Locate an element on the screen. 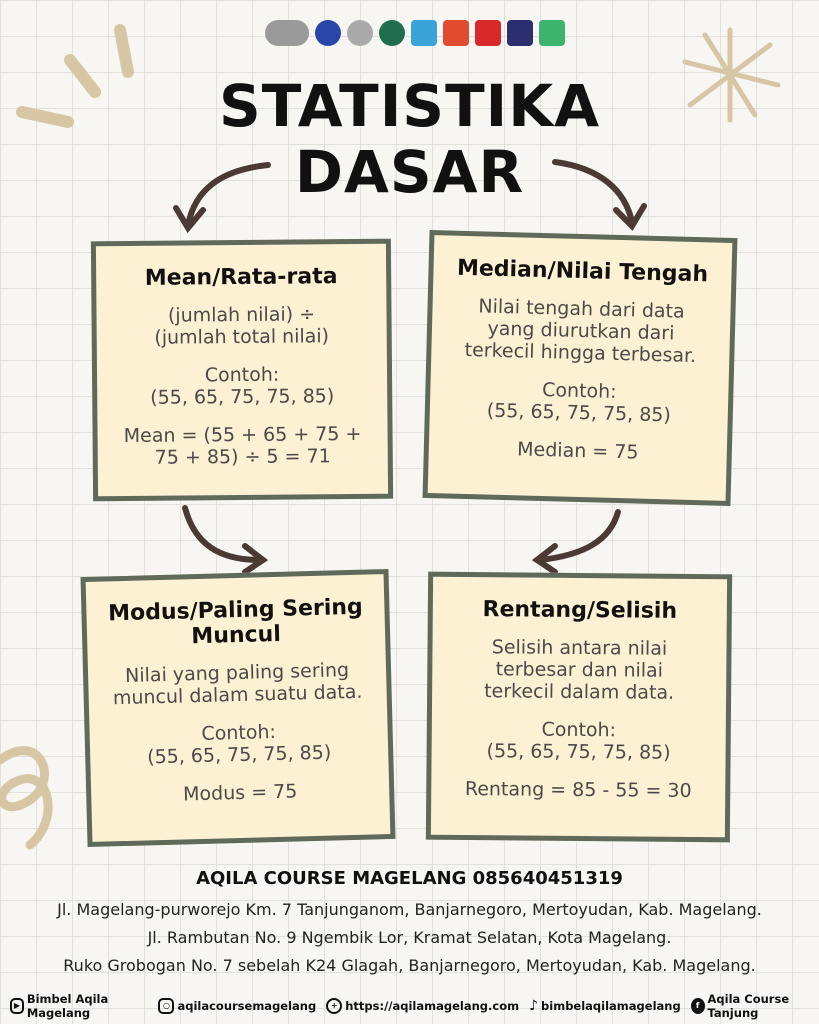 The width and height of the screenshot is (819, 1024). card-title: Modus/Paling Sering Muncul is located at coordinates (235, 622).